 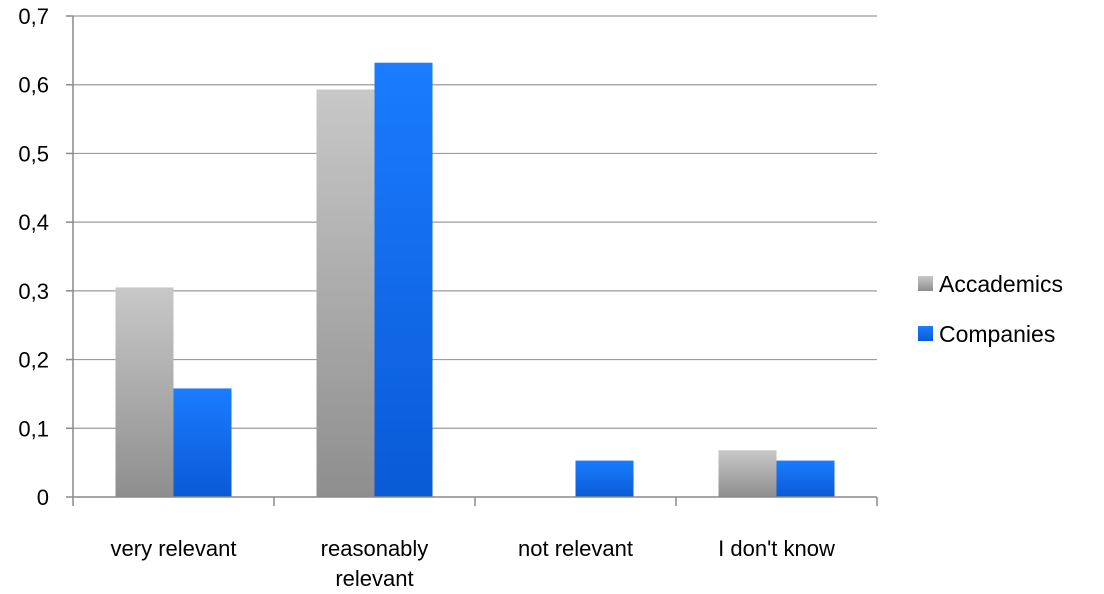 What do you see at coordinates (33, 153) in the screenshot?
I see `y-tick-label: 0,5` at bounding box center [33, 153].